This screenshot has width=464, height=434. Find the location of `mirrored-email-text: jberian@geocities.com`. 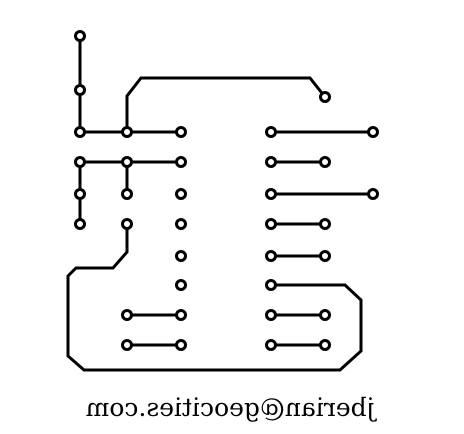

mirrored-email-text: jberian@geocities.com is located at coordinates (230, 407).